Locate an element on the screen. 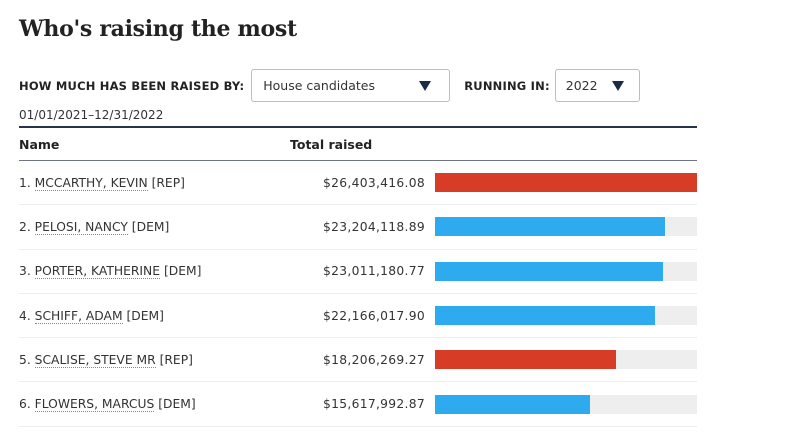  amount-label: $15,617,992.87 is located at coordinates (374, 404).